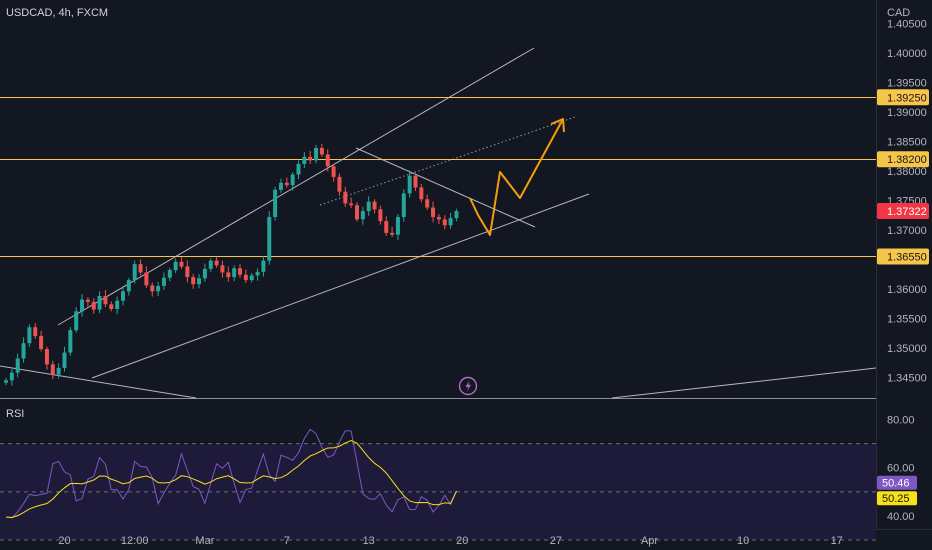  I want to click on rsi-tick-label: 60.00, so click(901, 469).